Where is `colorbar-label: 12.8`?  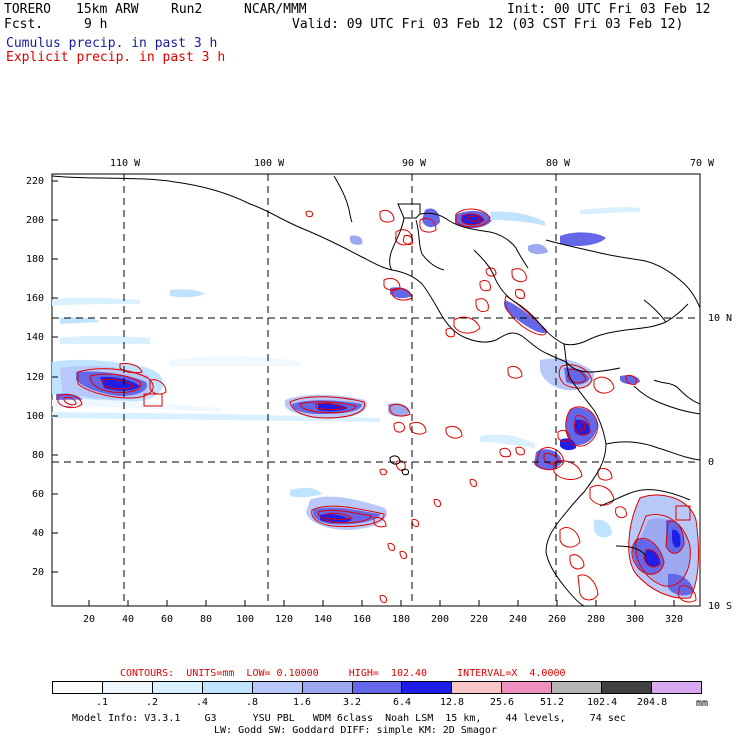
colorbar-label: 12.8 is located at coordinates (452, 702).